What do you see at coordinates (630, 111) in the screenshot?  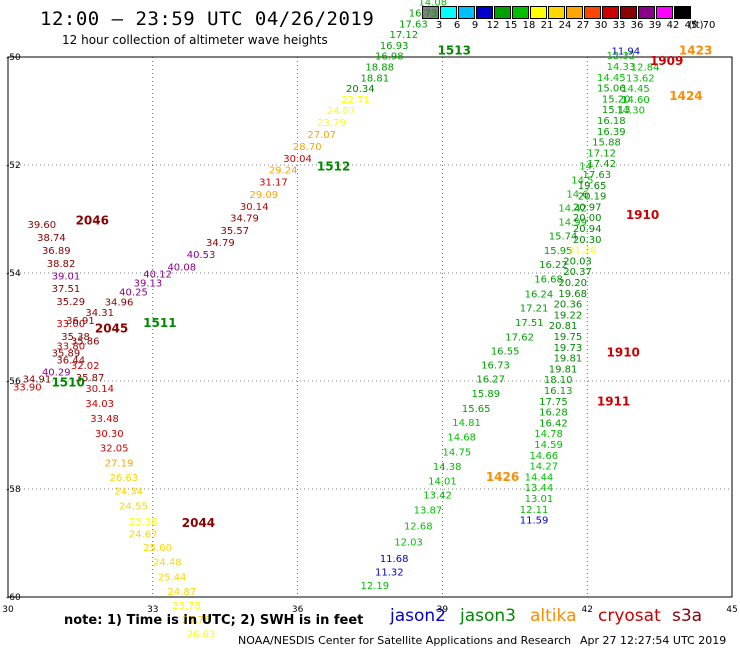 I see `wave-height-point: 14.30` at bounding box center [630, 111].